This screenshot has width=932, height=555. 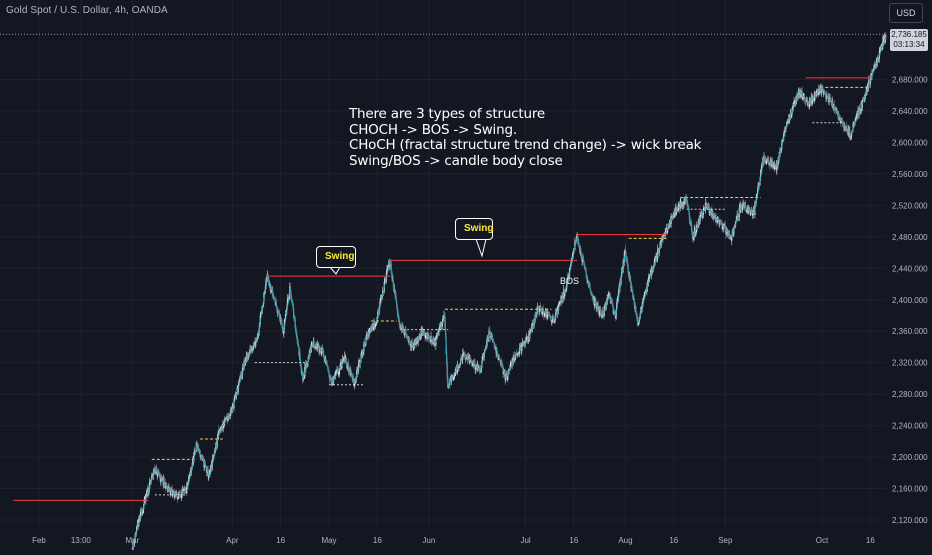 What do you see at coordinates (133, 540) in the screenshot?
I see `x-tick-label: Mar` at bounding box center [133, 540].